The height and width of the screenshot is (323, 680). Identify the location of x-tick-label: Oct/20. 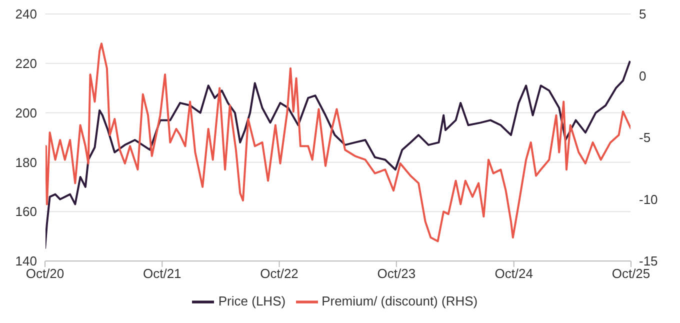
(45, 274).